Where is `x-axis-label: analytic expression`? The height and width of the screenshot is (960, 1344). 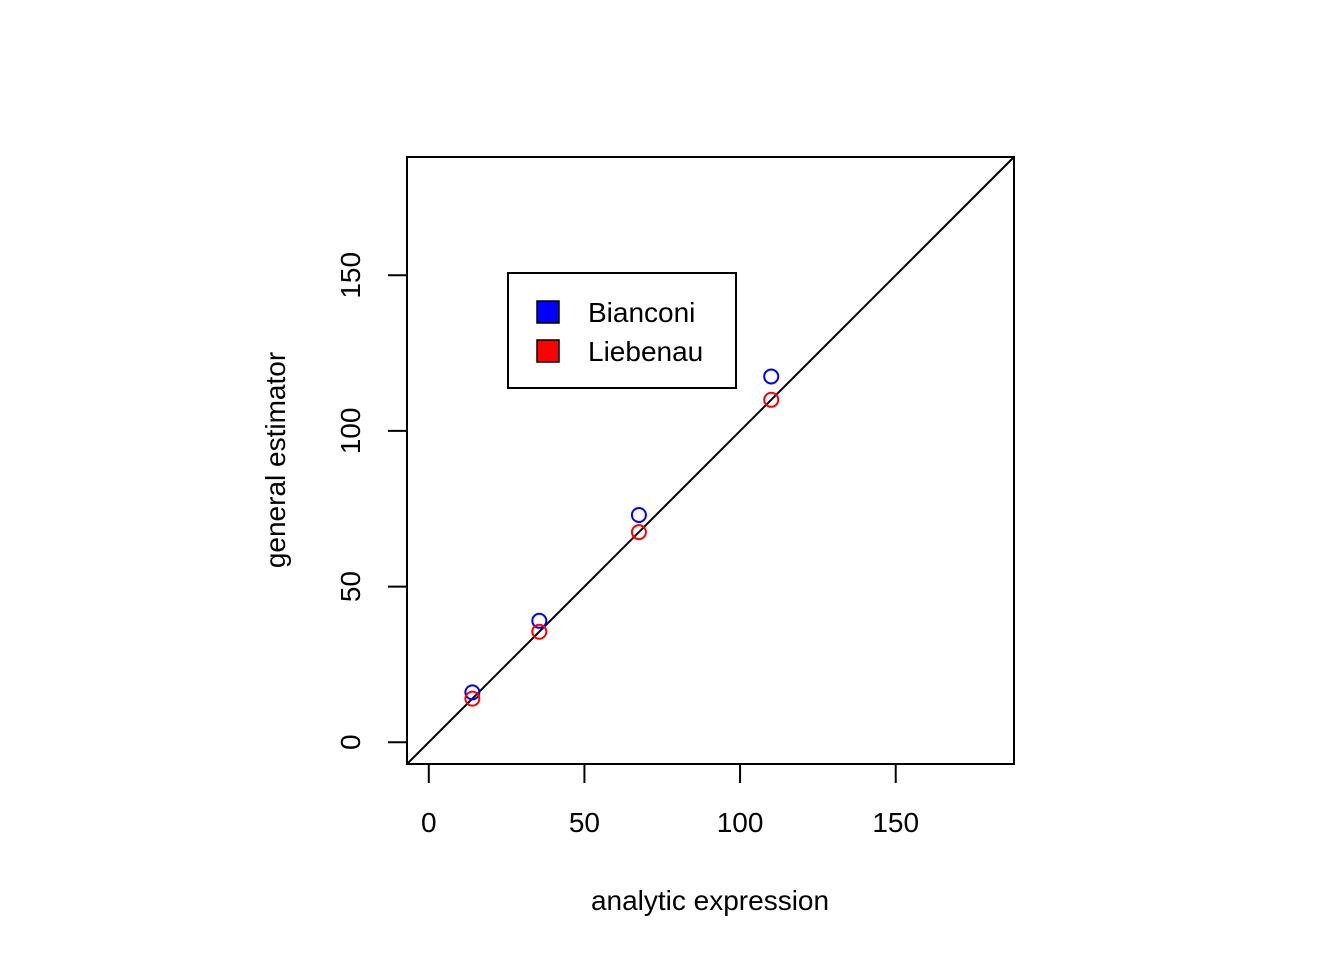 x-axis-label: analytic expression is located at coordinates (710, 900).